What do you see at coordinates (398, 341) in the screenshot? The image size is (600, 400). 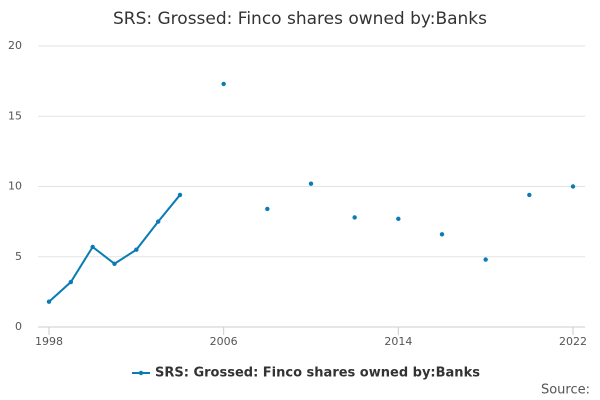 I see `x-tick-label: 2014` at bounding box center [398, 341].